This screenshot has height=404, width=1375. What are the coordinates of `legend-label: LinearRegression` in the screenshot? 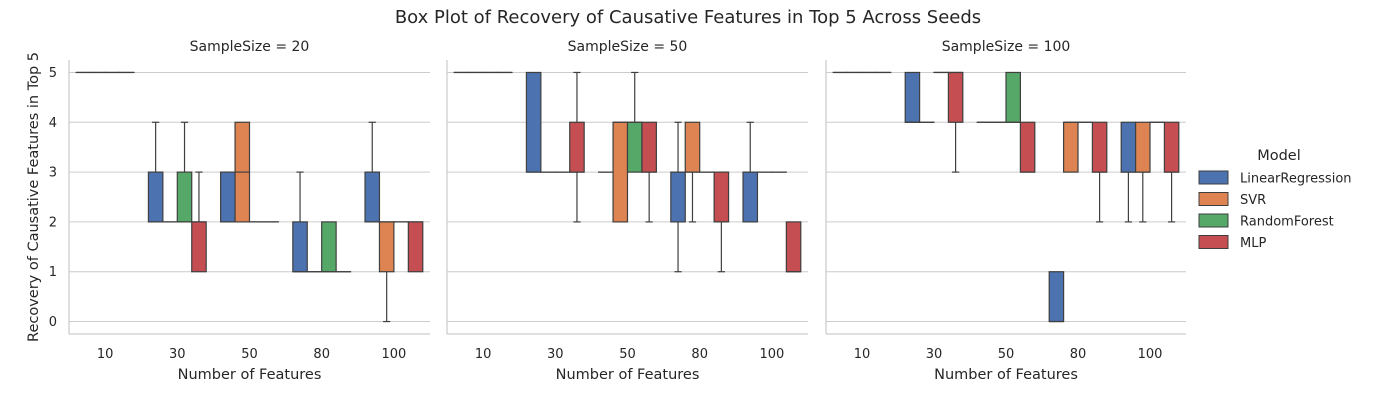 It's located at (1296, 179).